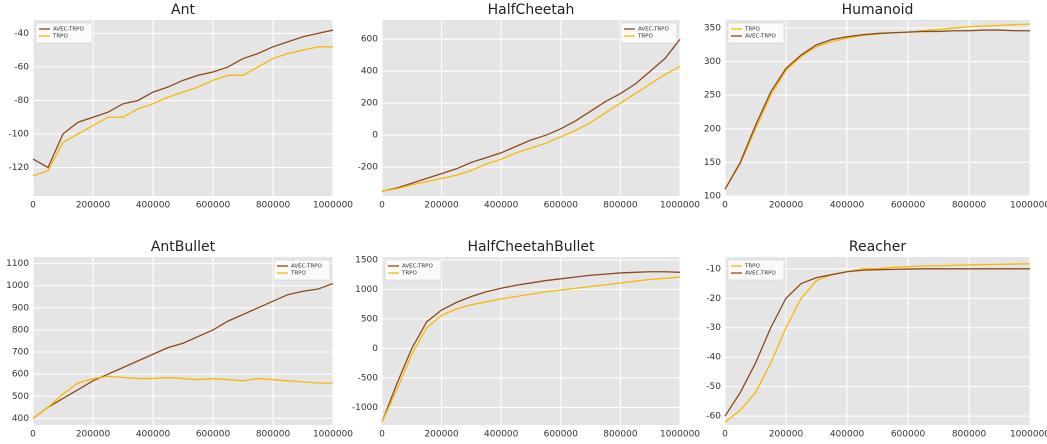 The image size is (1047, 444). I want to click on y-tick-label: -100, so click(19, 134).